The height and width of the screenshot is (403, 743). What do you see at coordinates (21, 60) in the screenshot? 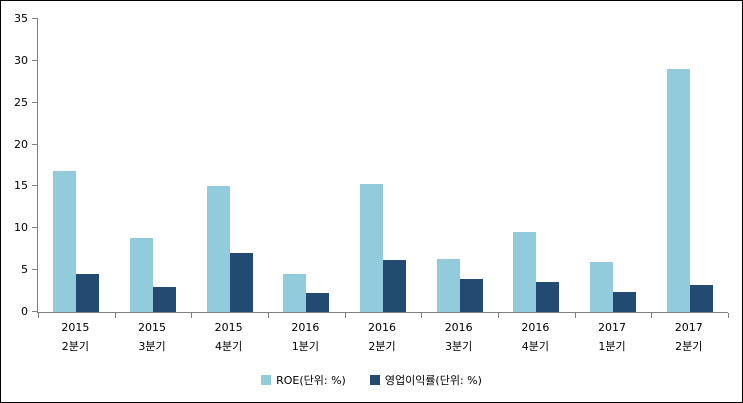
I see `y-axis-tick-label: 30` at bounding box center [21, 60].